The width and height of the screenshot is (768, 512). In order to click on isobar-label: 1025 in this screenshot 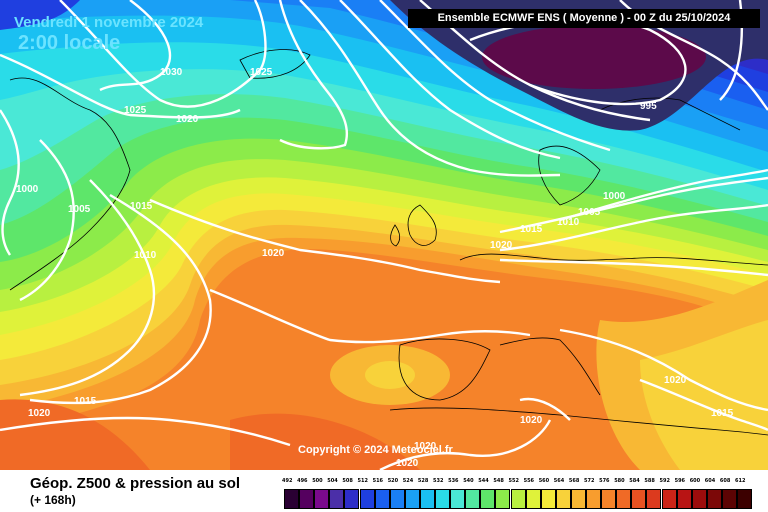, I will do `click(261, 72)`.